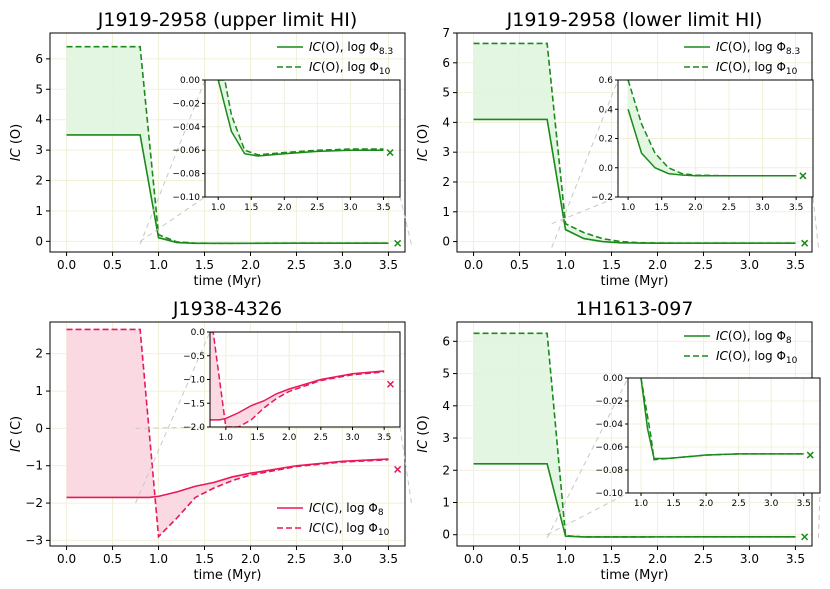 Image resolution: width=830 pixels, height=589 pixels. Describe the element at coordinates (729, 208) in the screenshot. I see `inset-x-tick-label: 2.5` at that location.